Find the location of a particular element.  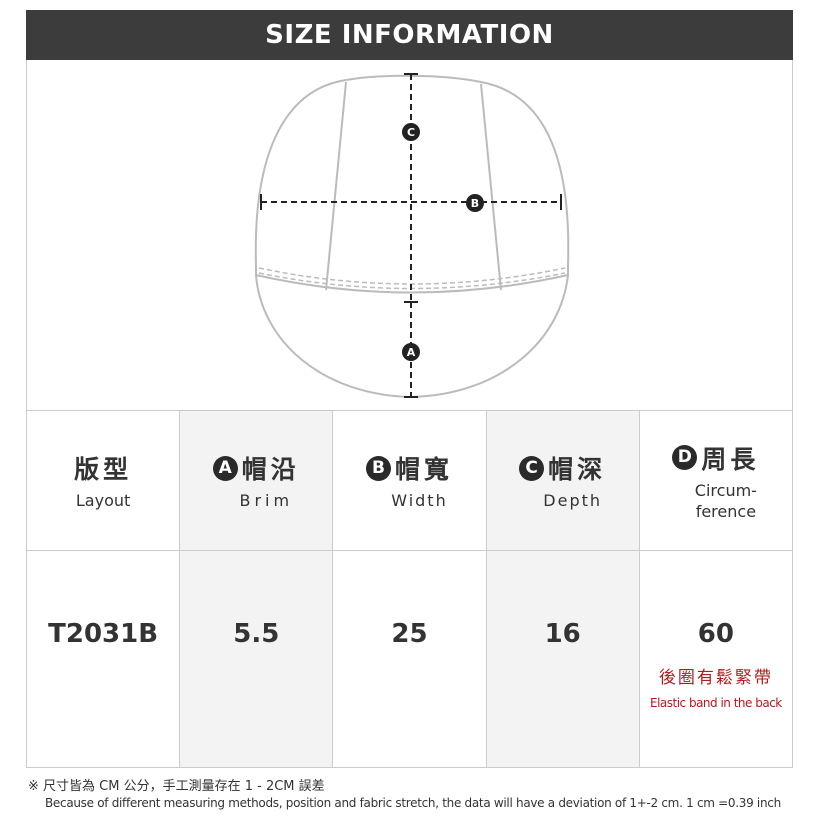

marker-c: C is located at coordinates (411, 132).